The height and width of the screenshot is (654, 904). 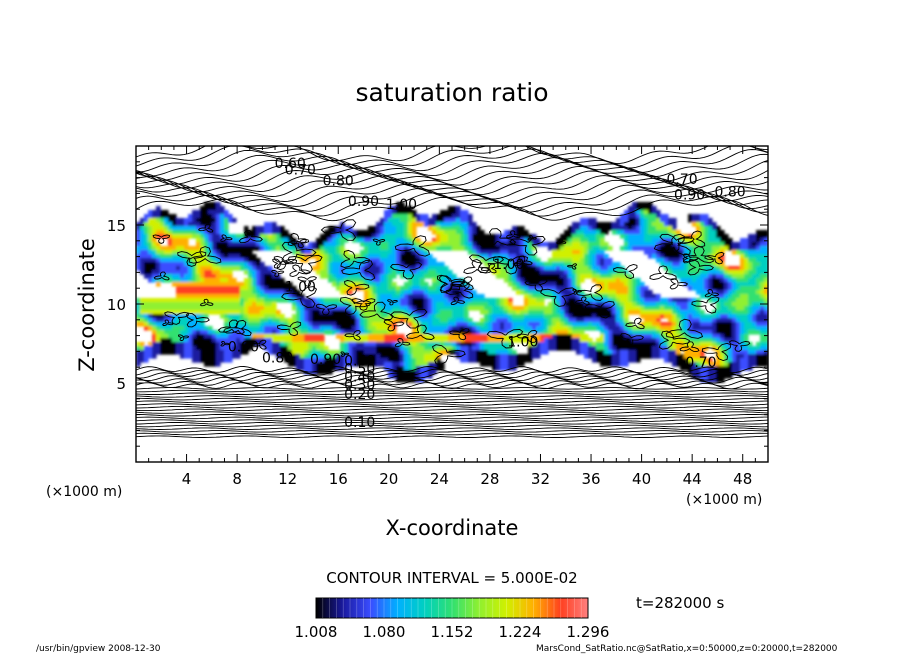 What do you see at coordinates (451, 578) in the screenshot?
I see `contour-interval: CONTOUR INTERVAL = 5.000E-02` at bounding box center [451, 578].